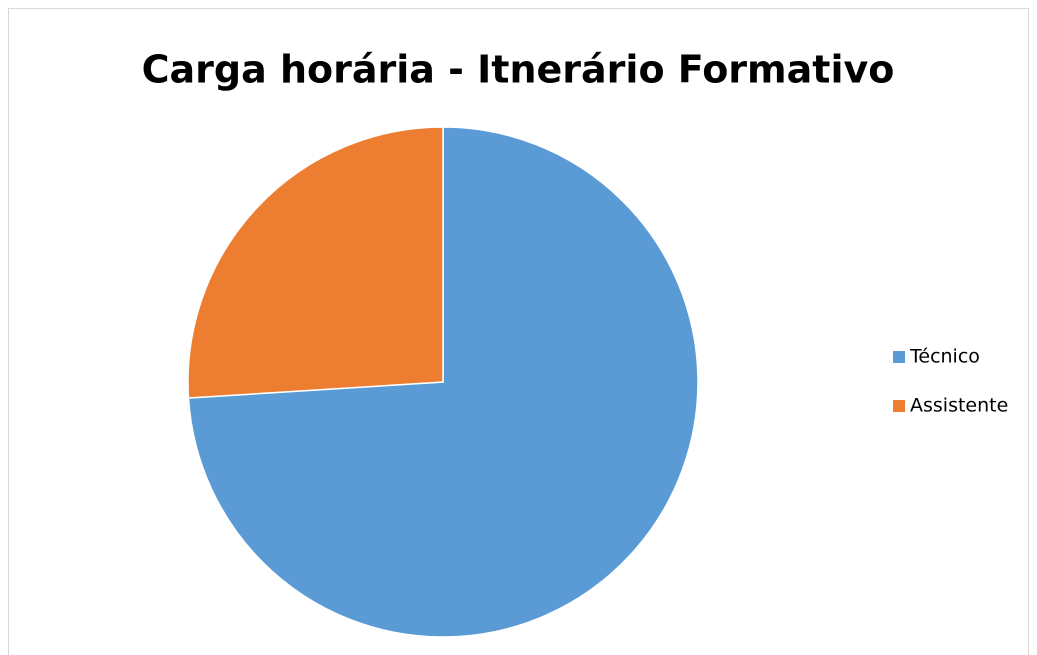 The image size is (1037, 655). Describe the element at coordinates (315, 262) in the screenshot. I see `pie-slice` at that location.